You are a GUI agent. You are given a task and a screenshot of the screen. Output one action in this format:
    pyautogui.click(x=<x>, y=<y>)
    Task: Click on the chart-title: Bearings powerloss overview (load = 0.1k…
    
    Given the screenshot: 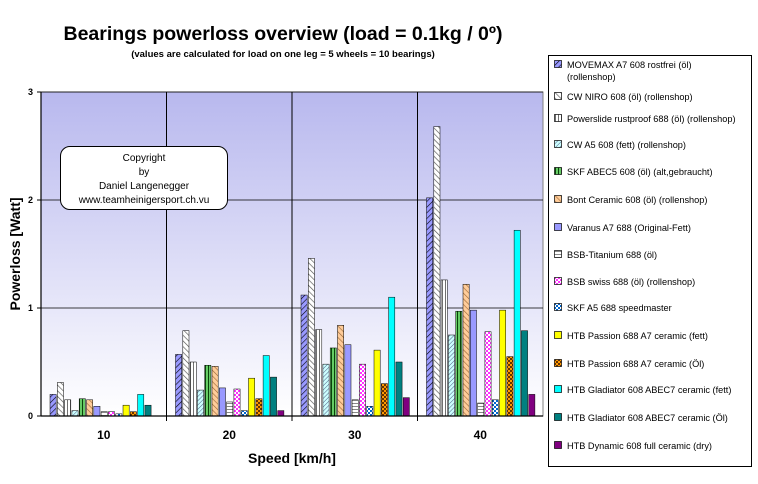 What is the action you would take?
    pyautogui.click(x=283, y=34)
    